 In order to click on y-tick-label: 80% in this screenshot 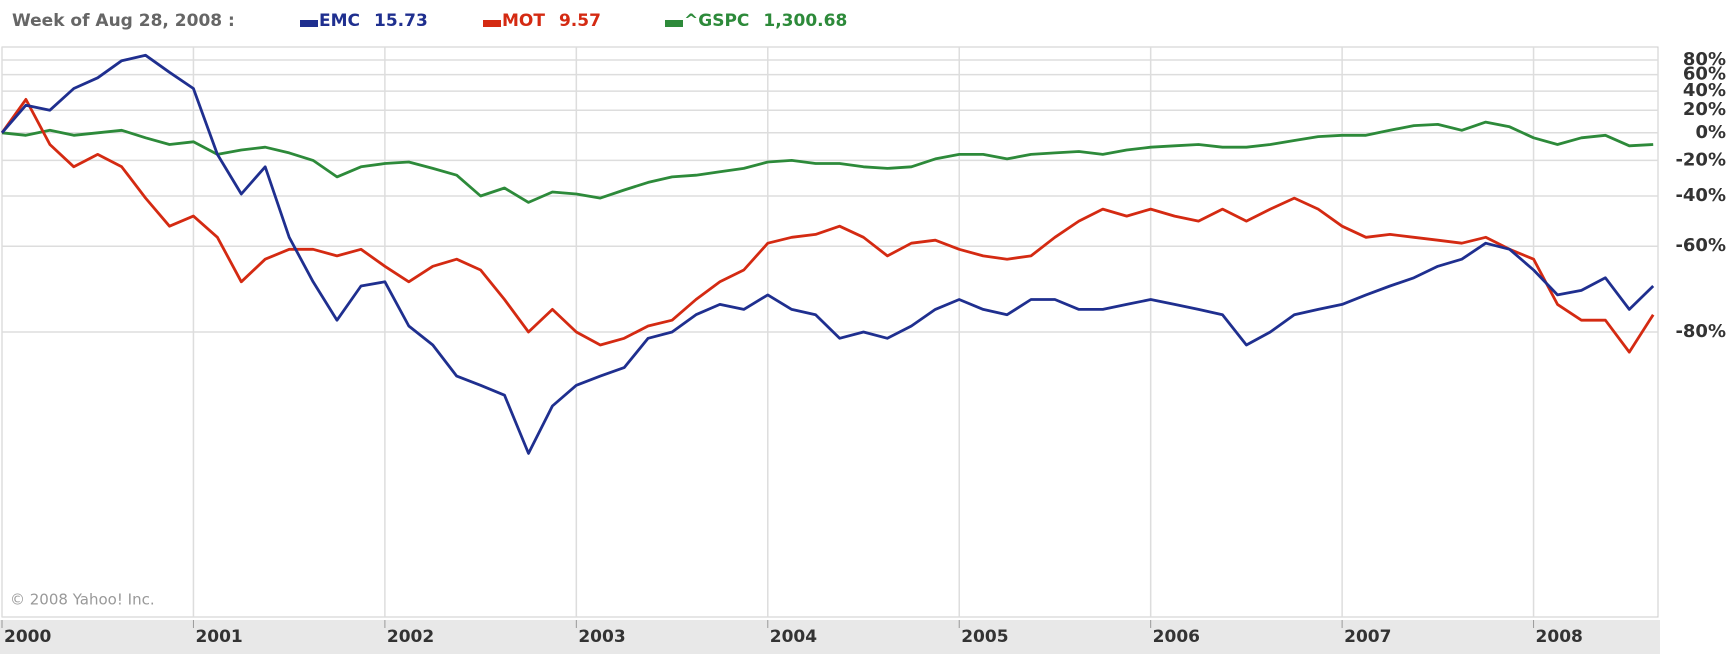, I will do `click(1704, 59)`.